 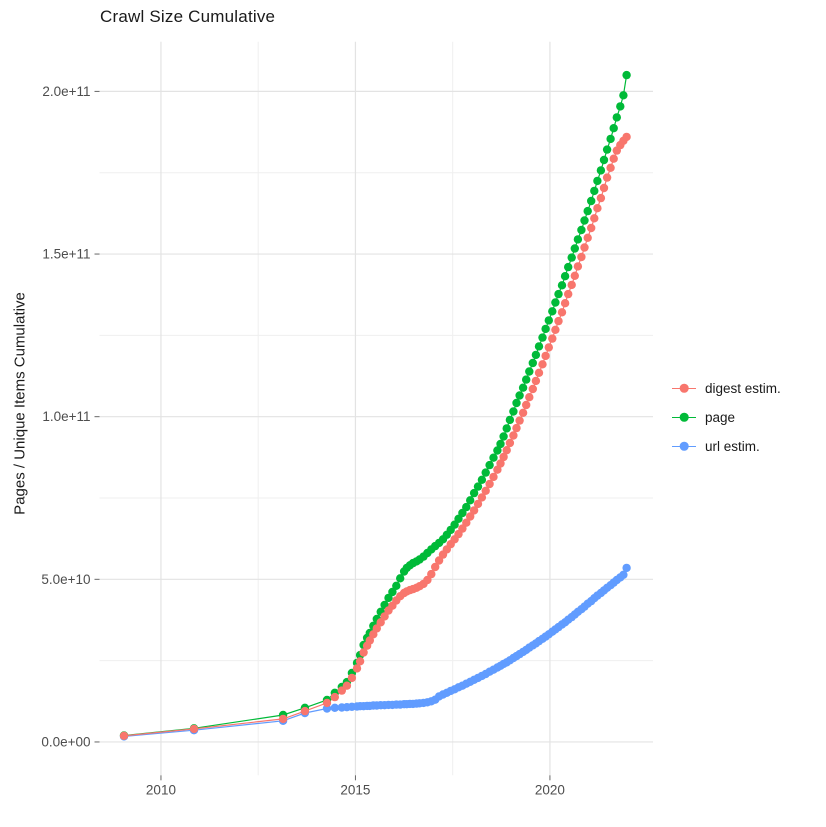 I want to click on x-tick-label: 2015, so click(x=355, y=789).